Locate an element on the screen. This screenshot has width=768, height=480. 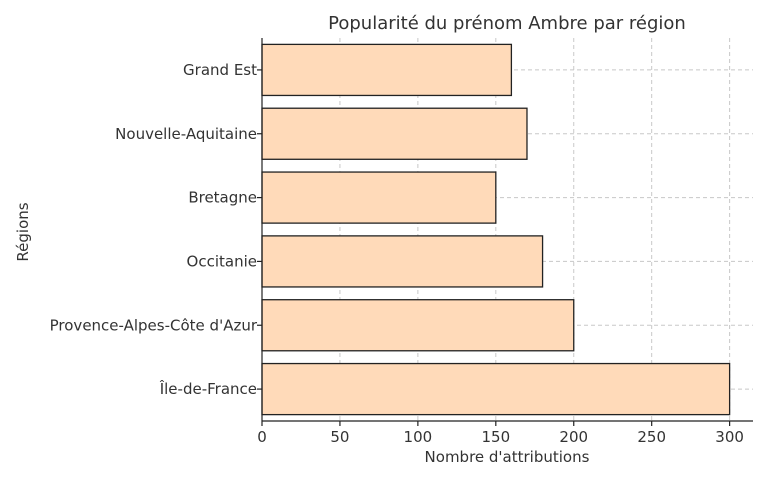
x-tick-label-6: 300 is located at coordinates (729, 437).